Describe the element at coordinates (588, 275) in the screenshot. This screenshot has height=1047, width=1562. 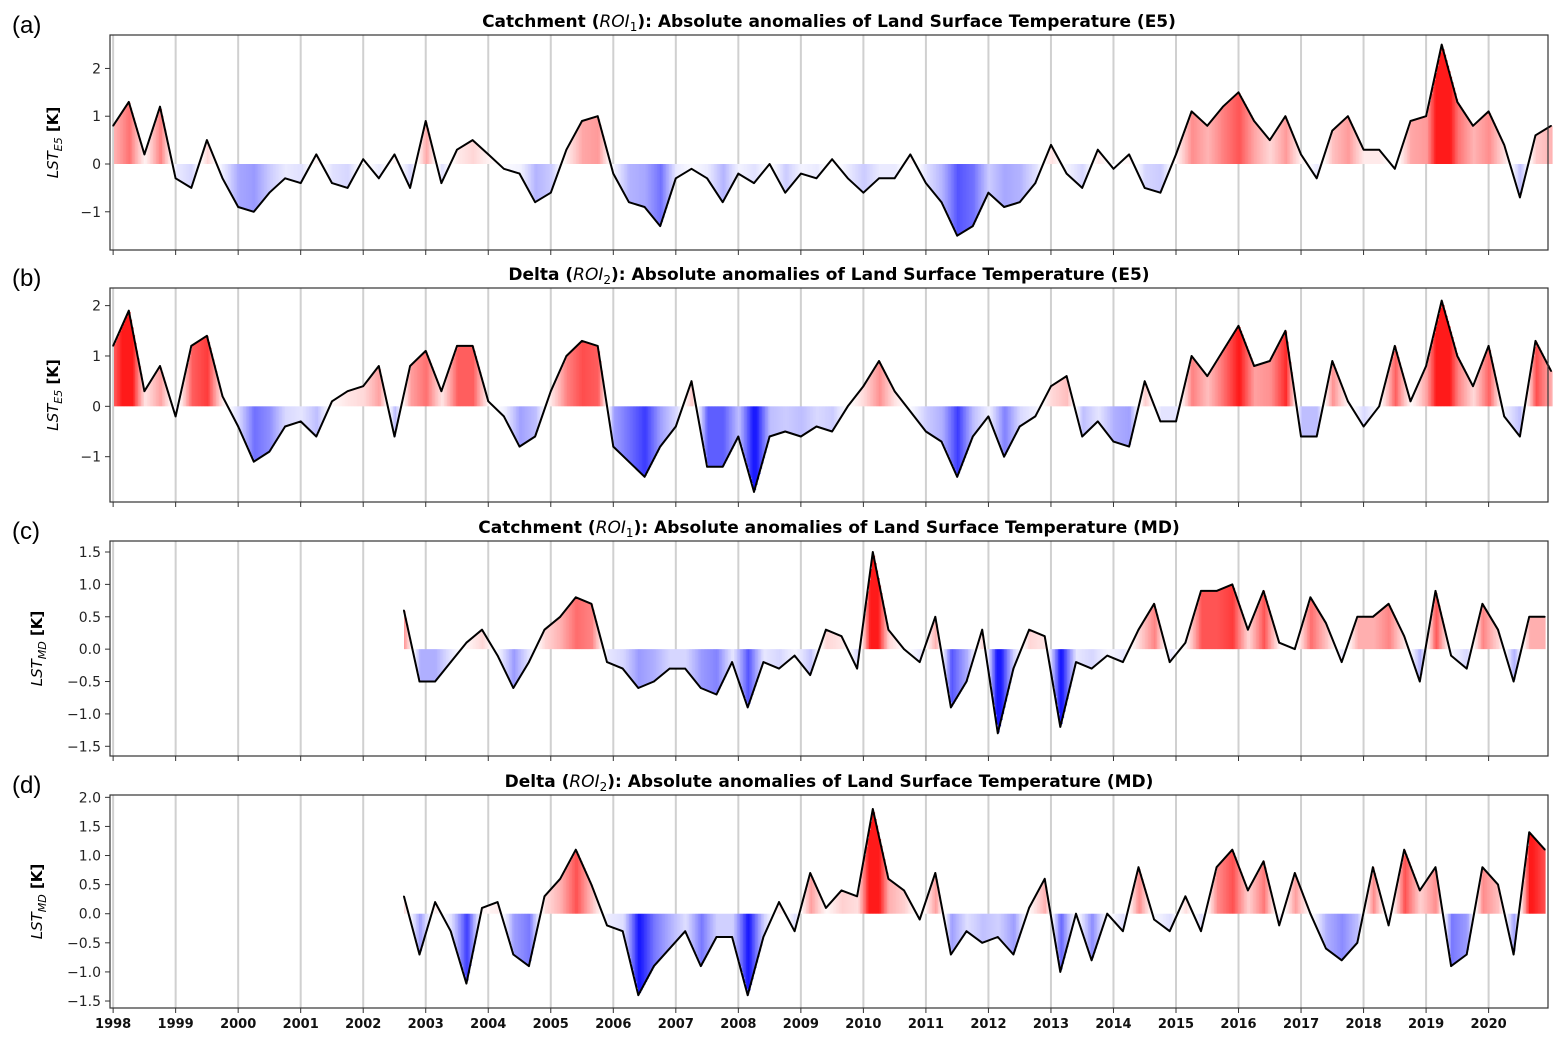
I see `title-roi: ROI` at that location.